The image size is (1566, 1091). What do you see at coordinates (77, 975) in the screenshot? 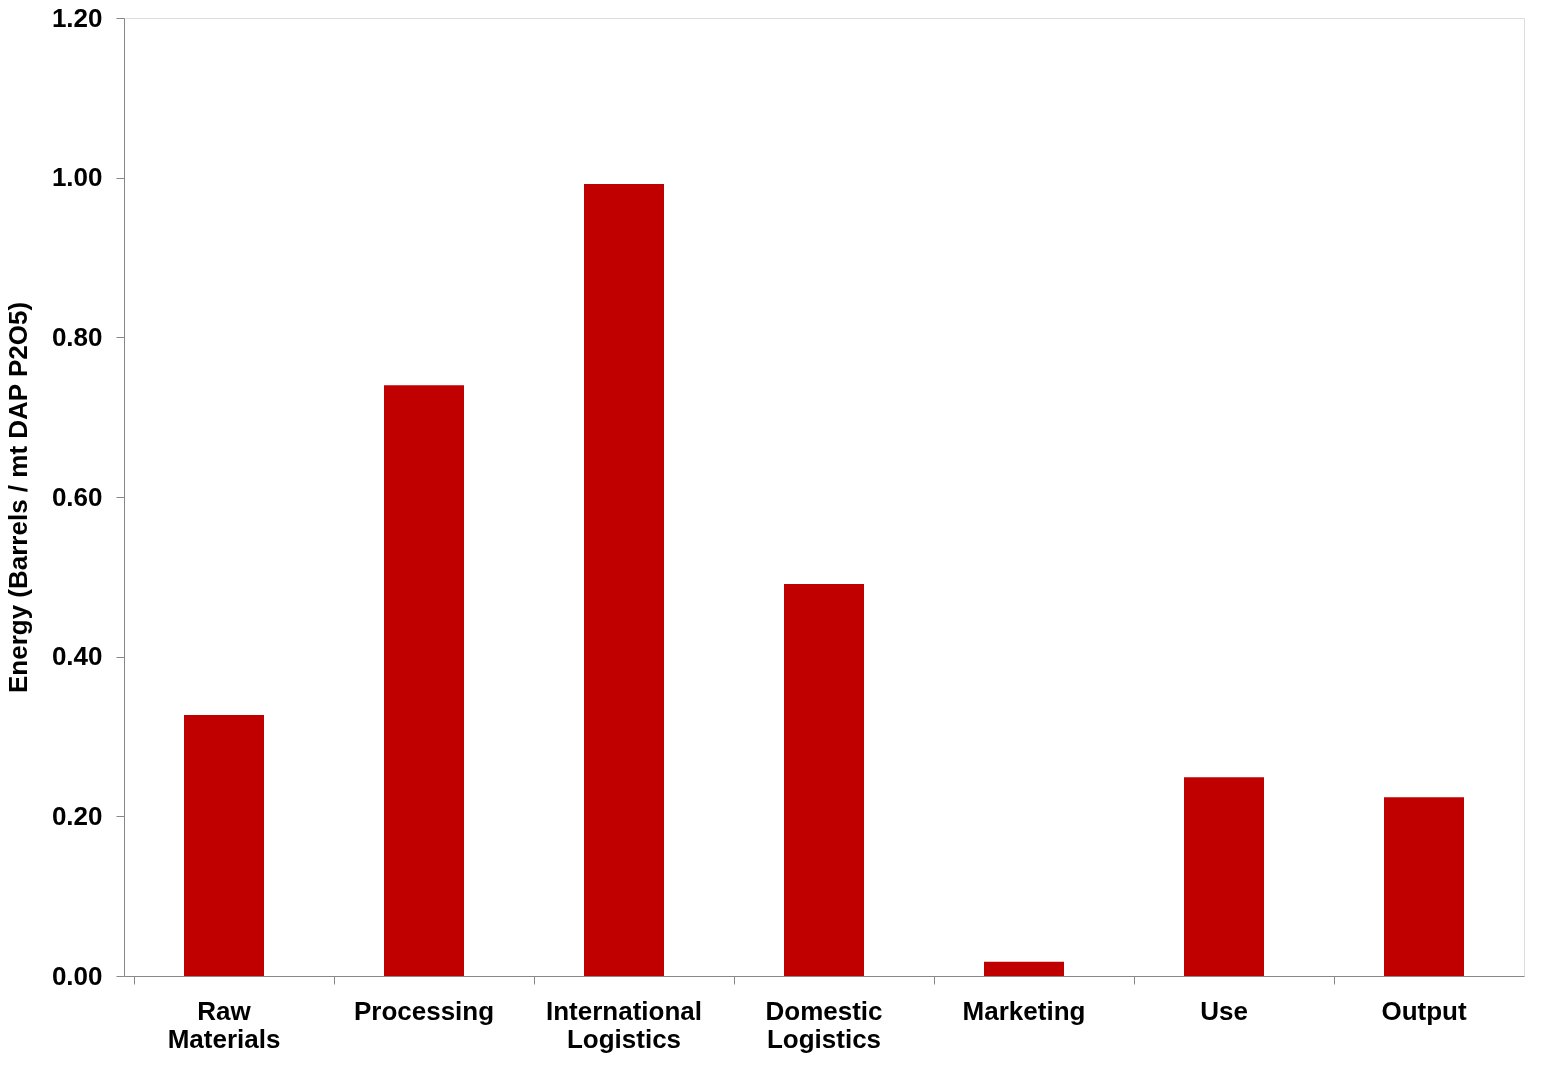
I see `y-tick-label: 0.00` at bounding box center [77, 975].